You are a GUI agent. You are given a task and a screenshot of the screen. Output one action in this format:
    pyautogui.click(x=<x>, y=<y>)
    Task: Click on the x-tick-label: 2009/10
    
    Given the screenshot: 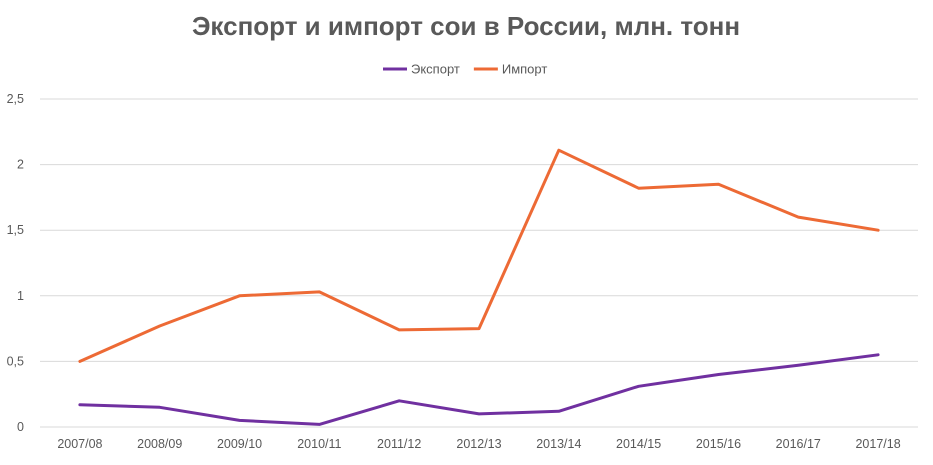 What is the action you would take?
    pyautogui.click(x=239, y=444)
    